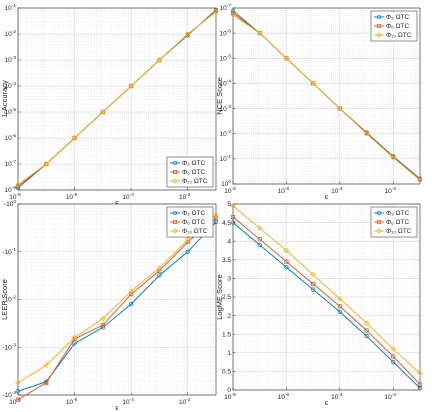 The image size is (432, 412). What do you see at coordinates (188, 195) in the screenshot?
I see `x-tick-exponent: -2` at bounding box center [188, 195].